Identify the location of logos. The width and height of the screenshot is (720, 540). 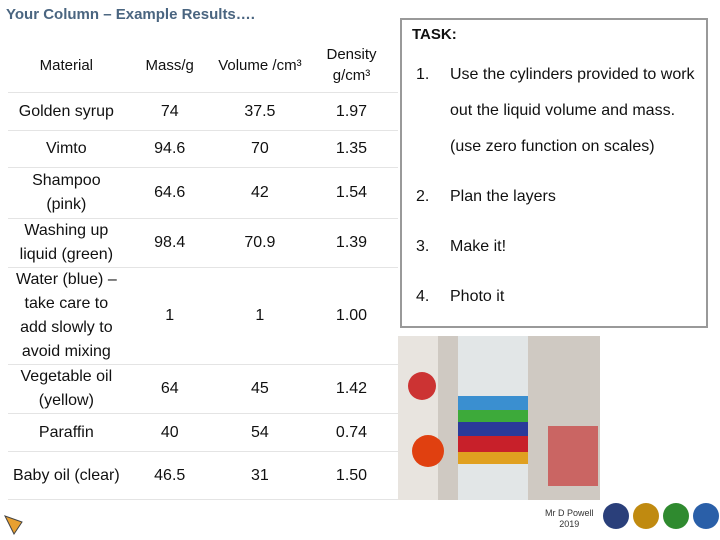
(661, 516).